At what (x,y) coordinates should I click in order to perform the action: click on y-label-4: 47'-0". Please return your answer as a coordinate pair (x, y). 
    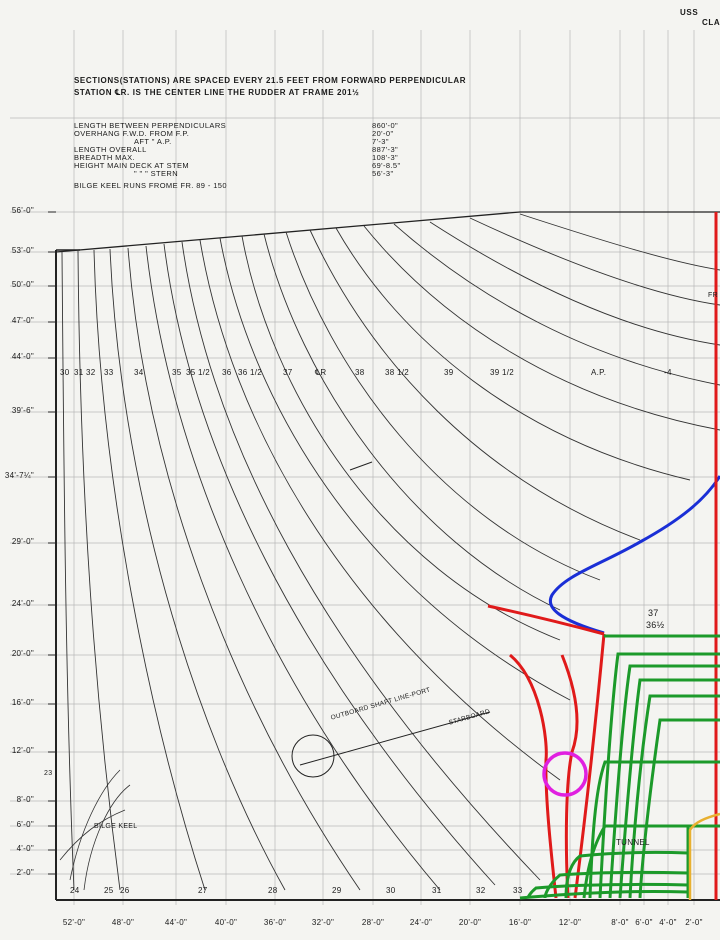
    Looking at the image, I should click on (22, 320).